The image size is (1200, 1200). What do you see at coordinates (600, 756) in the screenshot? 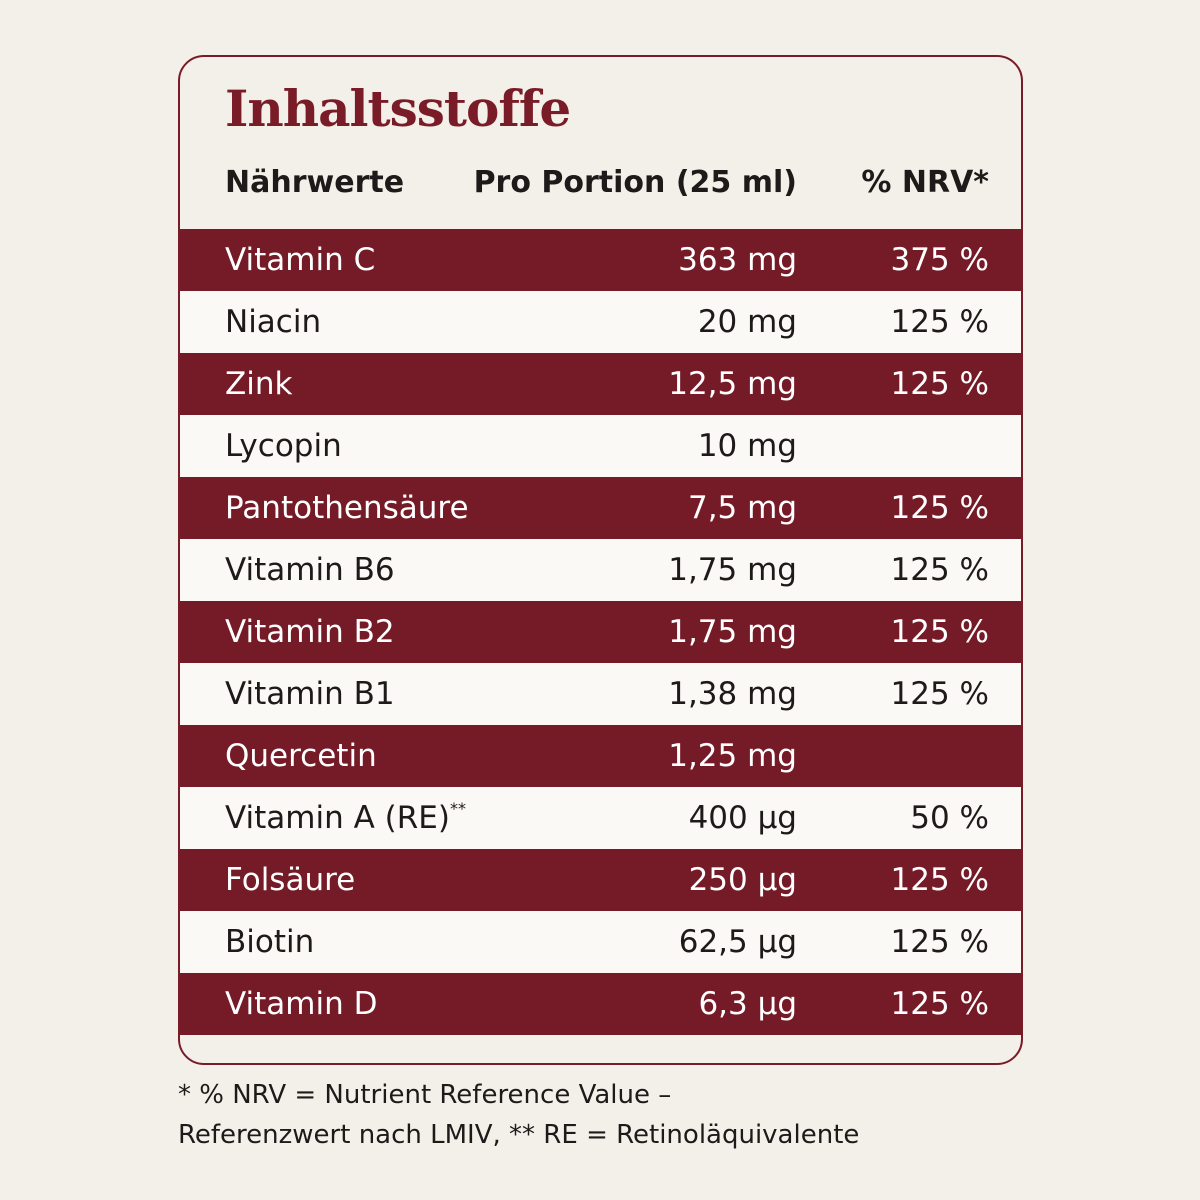
I see `table-row: Quercetin 1,25 mg` at bounding box center [600, 756].